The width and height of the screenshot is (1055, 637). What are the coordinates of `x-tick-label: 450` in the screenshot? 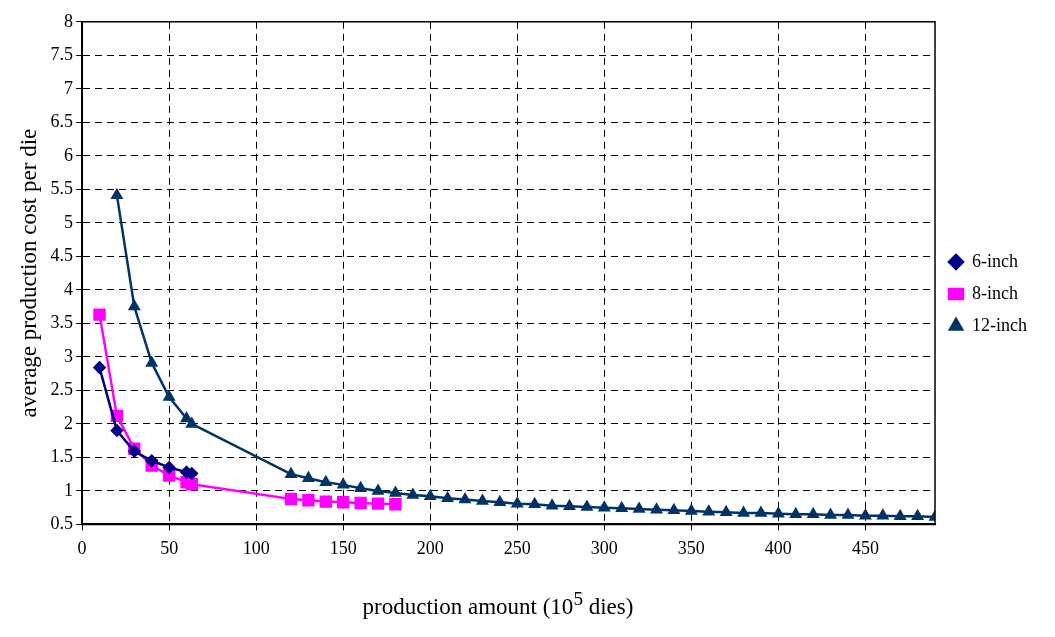 It's located at (865, 547).